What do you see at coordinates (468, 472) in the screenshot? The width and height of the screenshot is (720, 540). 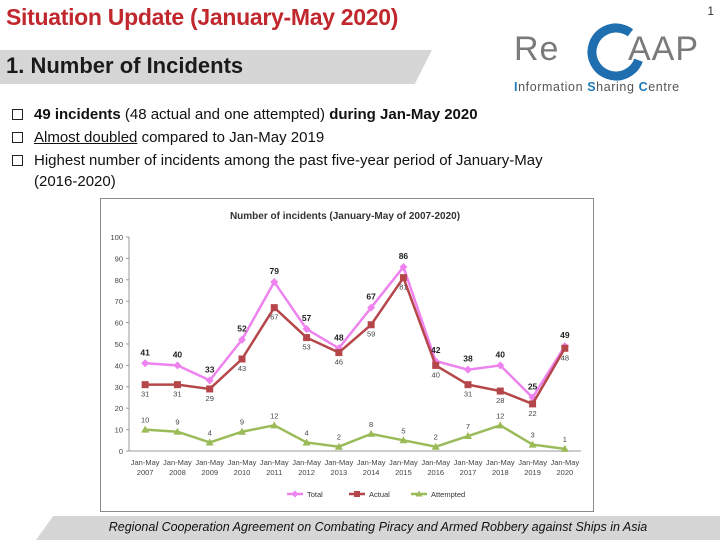 I see `x-tick-label: 2017` at bounding box center [468, 472].